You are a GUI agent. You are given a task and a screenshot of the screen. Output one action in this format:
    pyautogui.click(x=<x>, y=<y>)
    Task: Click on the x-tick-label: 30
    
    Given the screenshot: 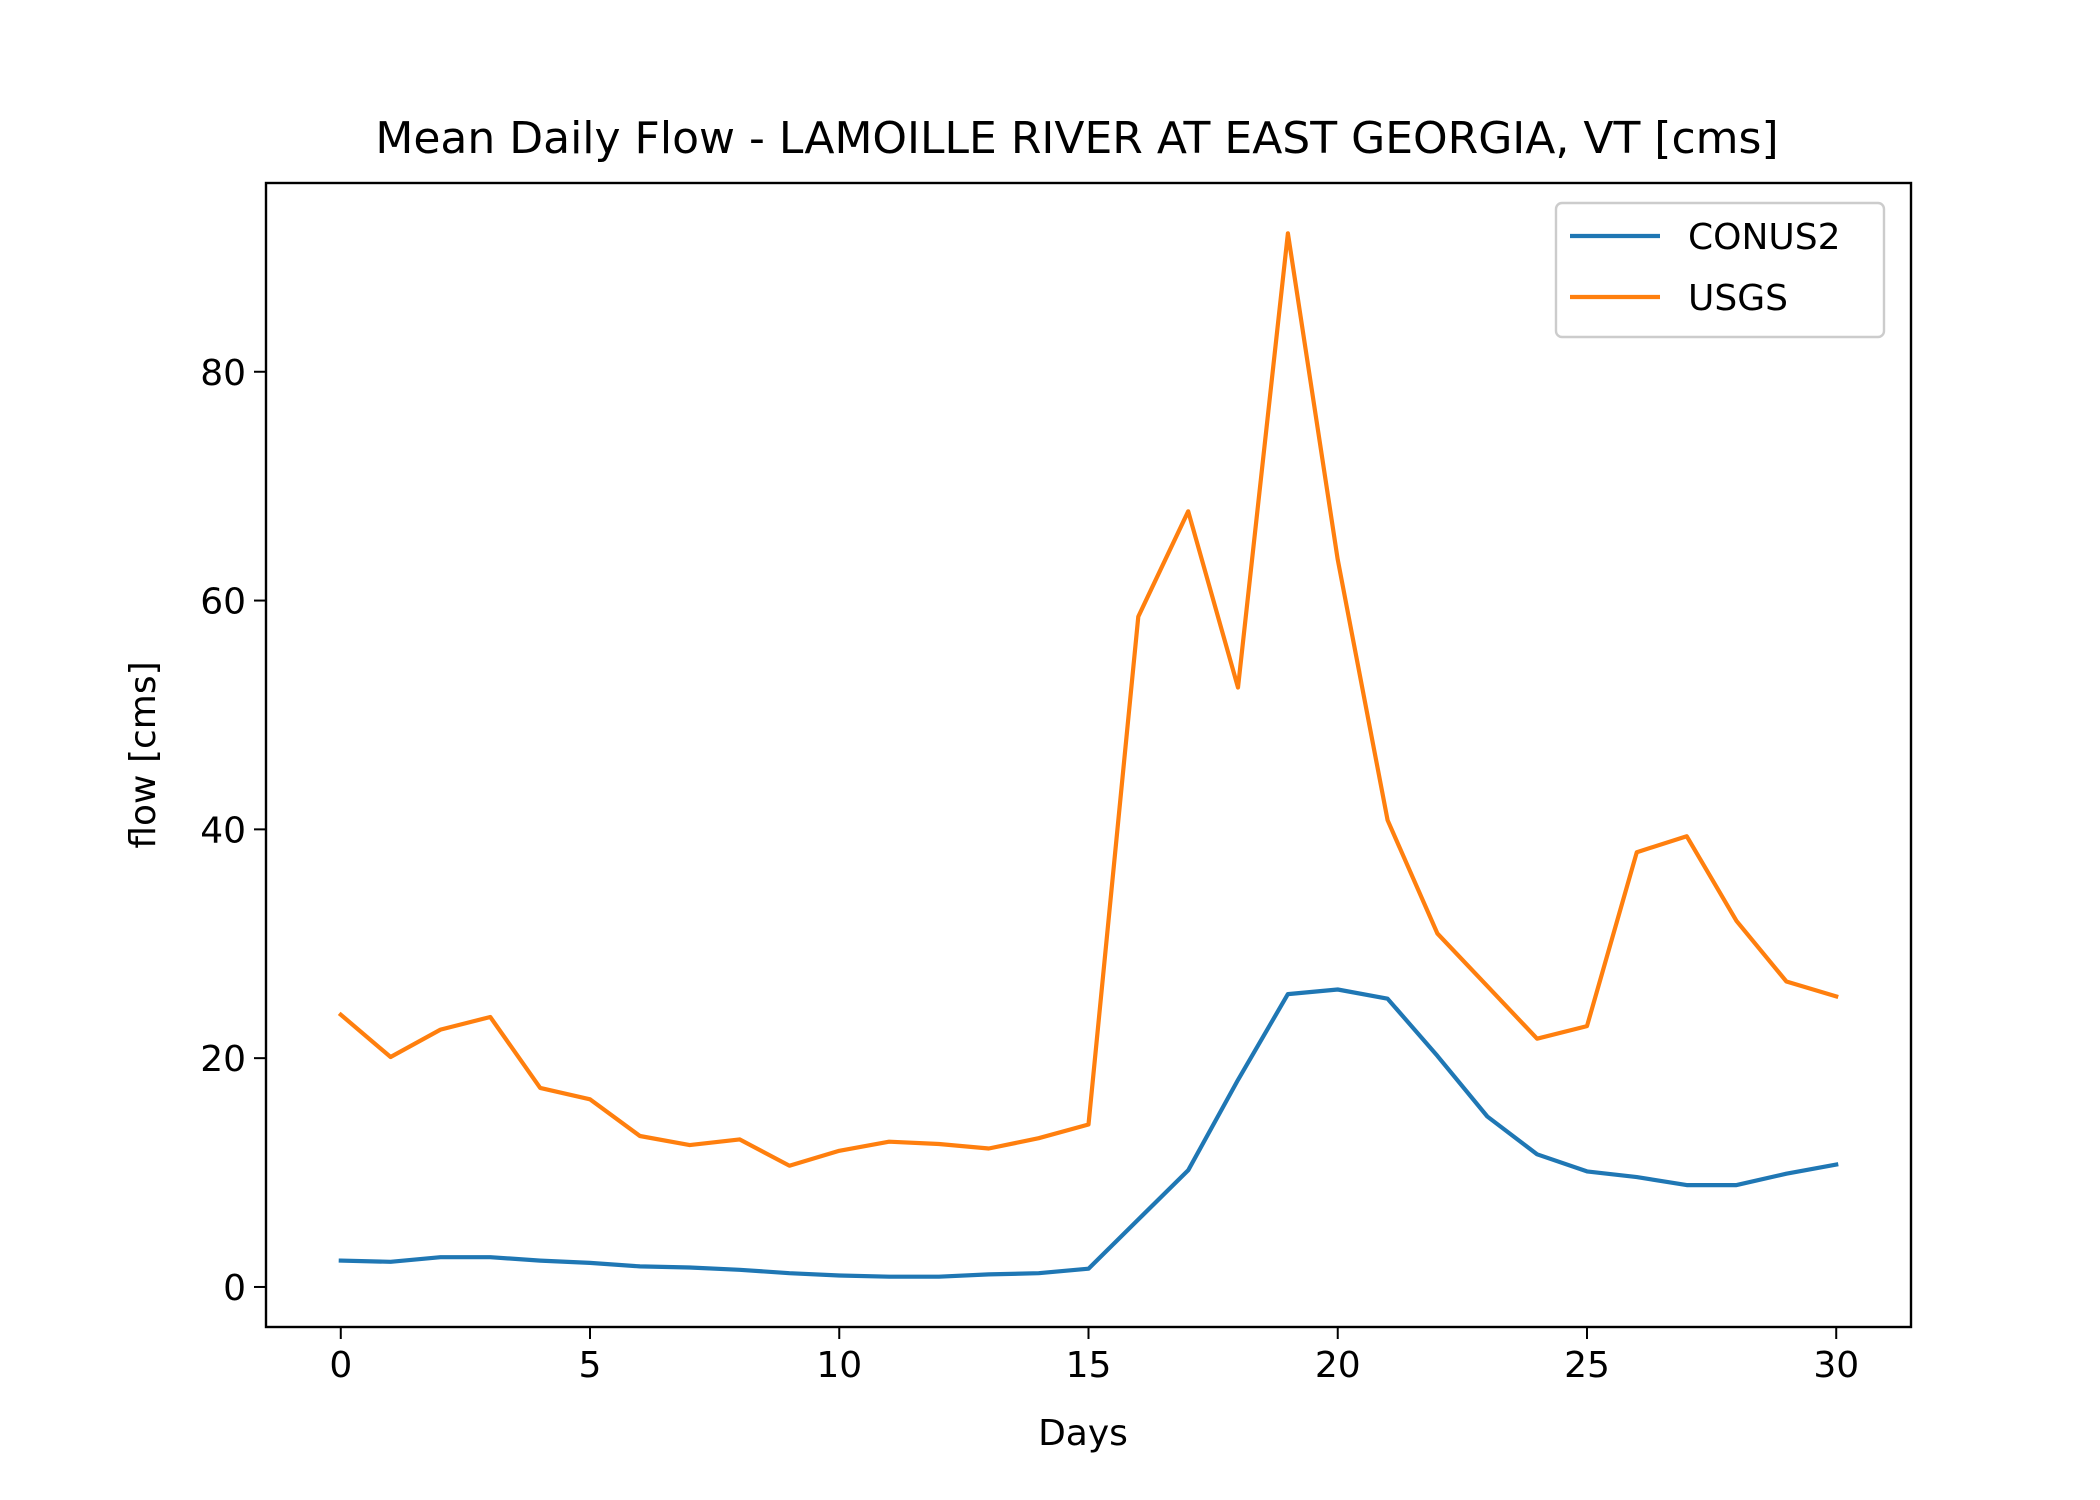 What is the action you would take?
    pyautogui.click(x=1836, y=1365)
    